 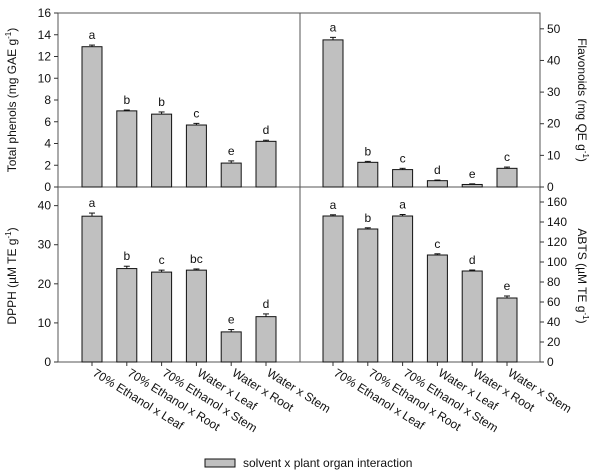 I want to click on y-axis-label: ABTS (µM TE g-1), so click(x=582, y=275).